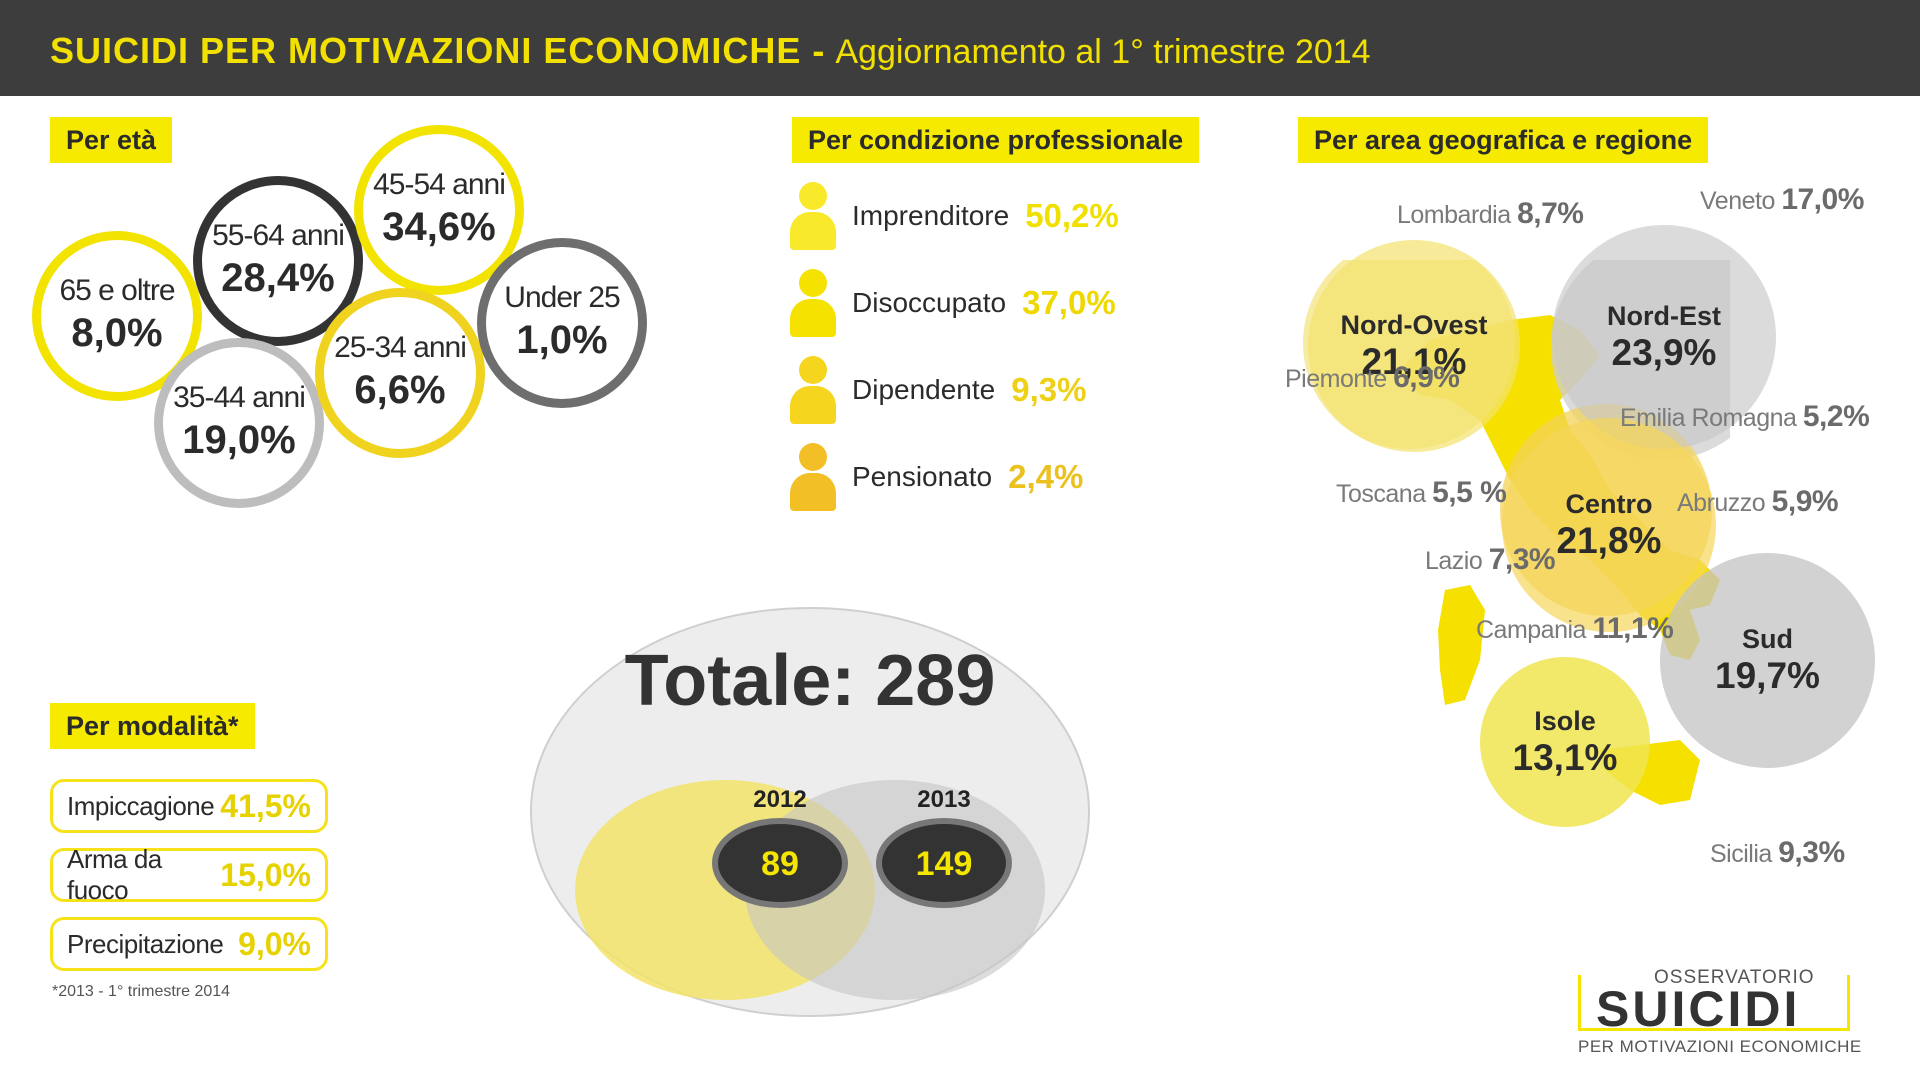  What do you see at coordinates (1414, 324) in the screenshot?
I see `area-name: Nord-Ovest` at bounding box center [1414, 324].